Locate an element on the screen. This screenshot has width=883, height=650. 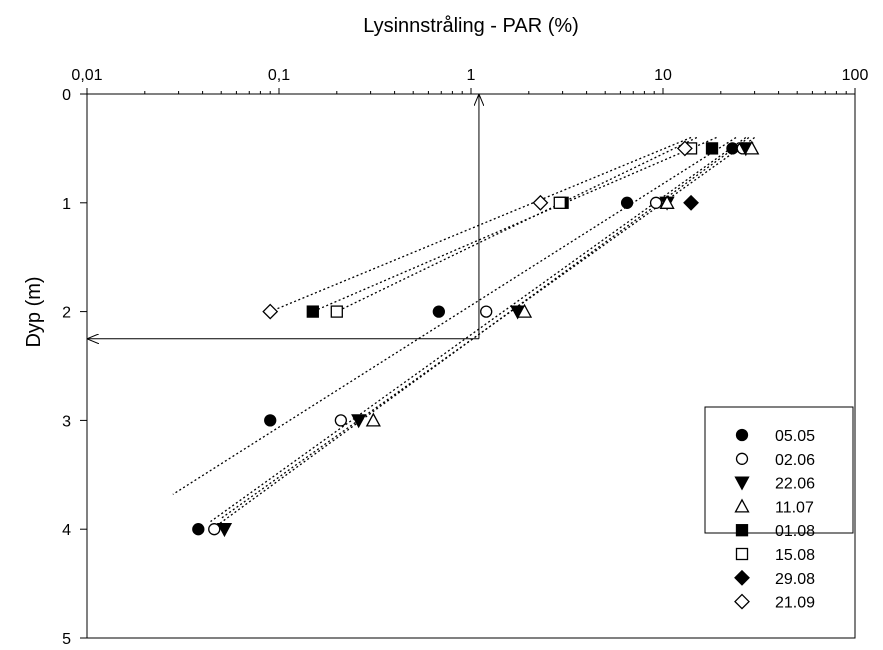
legend-marker-02.06 is located at coordinates (742, 458).